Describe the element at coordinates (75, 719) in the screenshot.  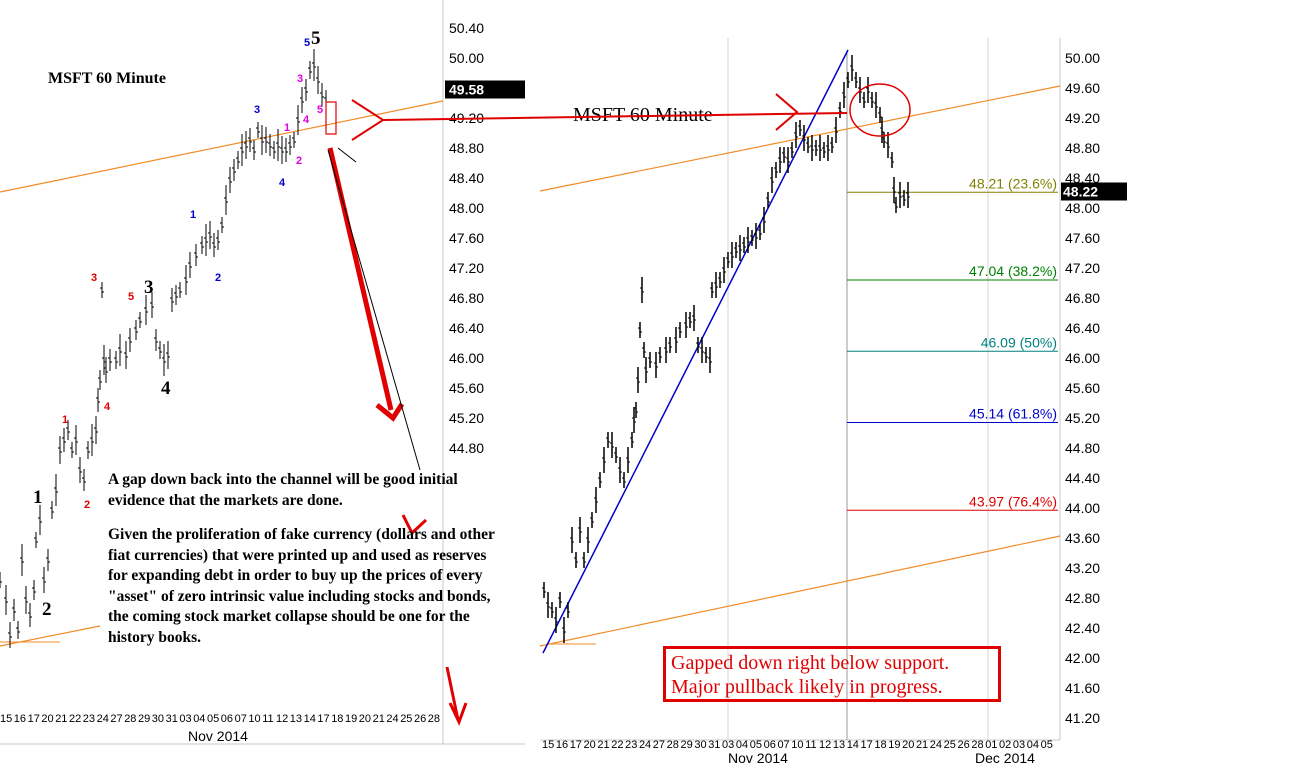
I see `left-x-tick-label: 22` at that location.